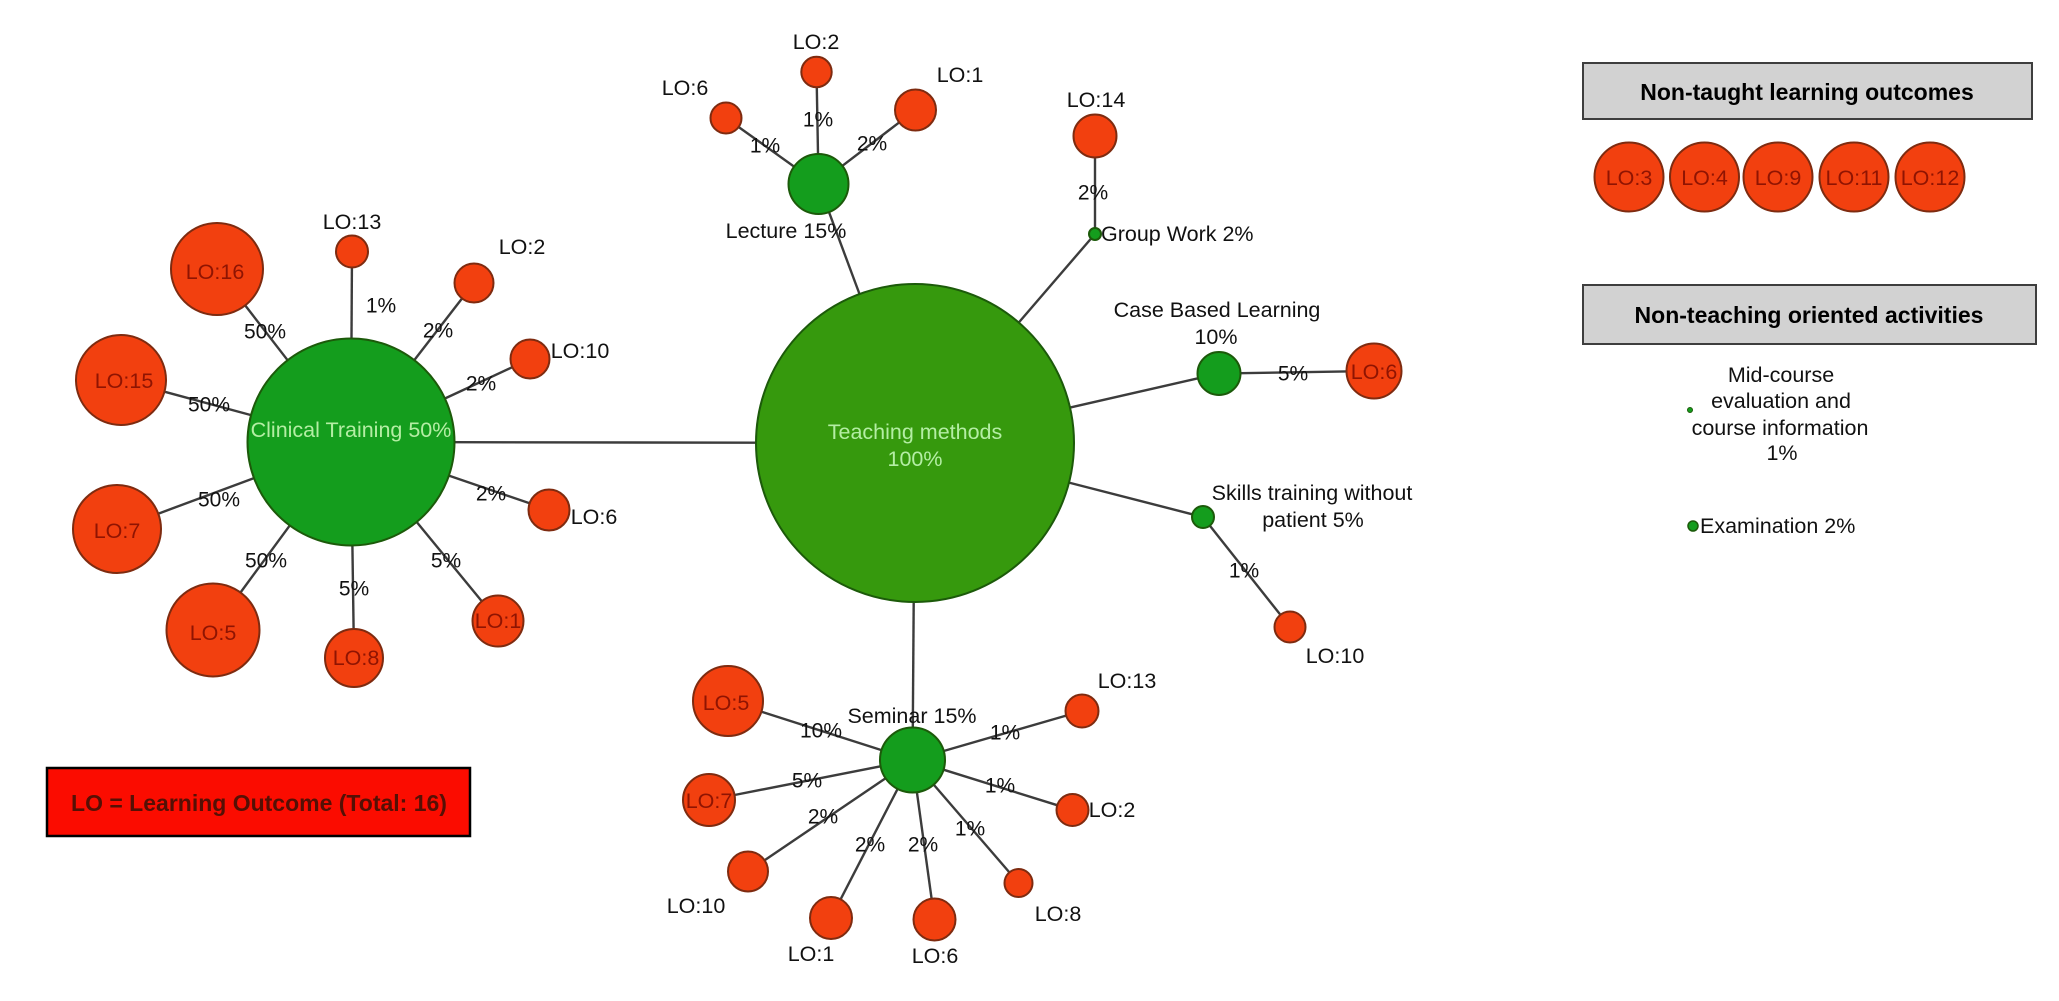  Describe the element at coordinates (1854, 178) in the screenshot. I see `svg-text: LO:11` at that location.